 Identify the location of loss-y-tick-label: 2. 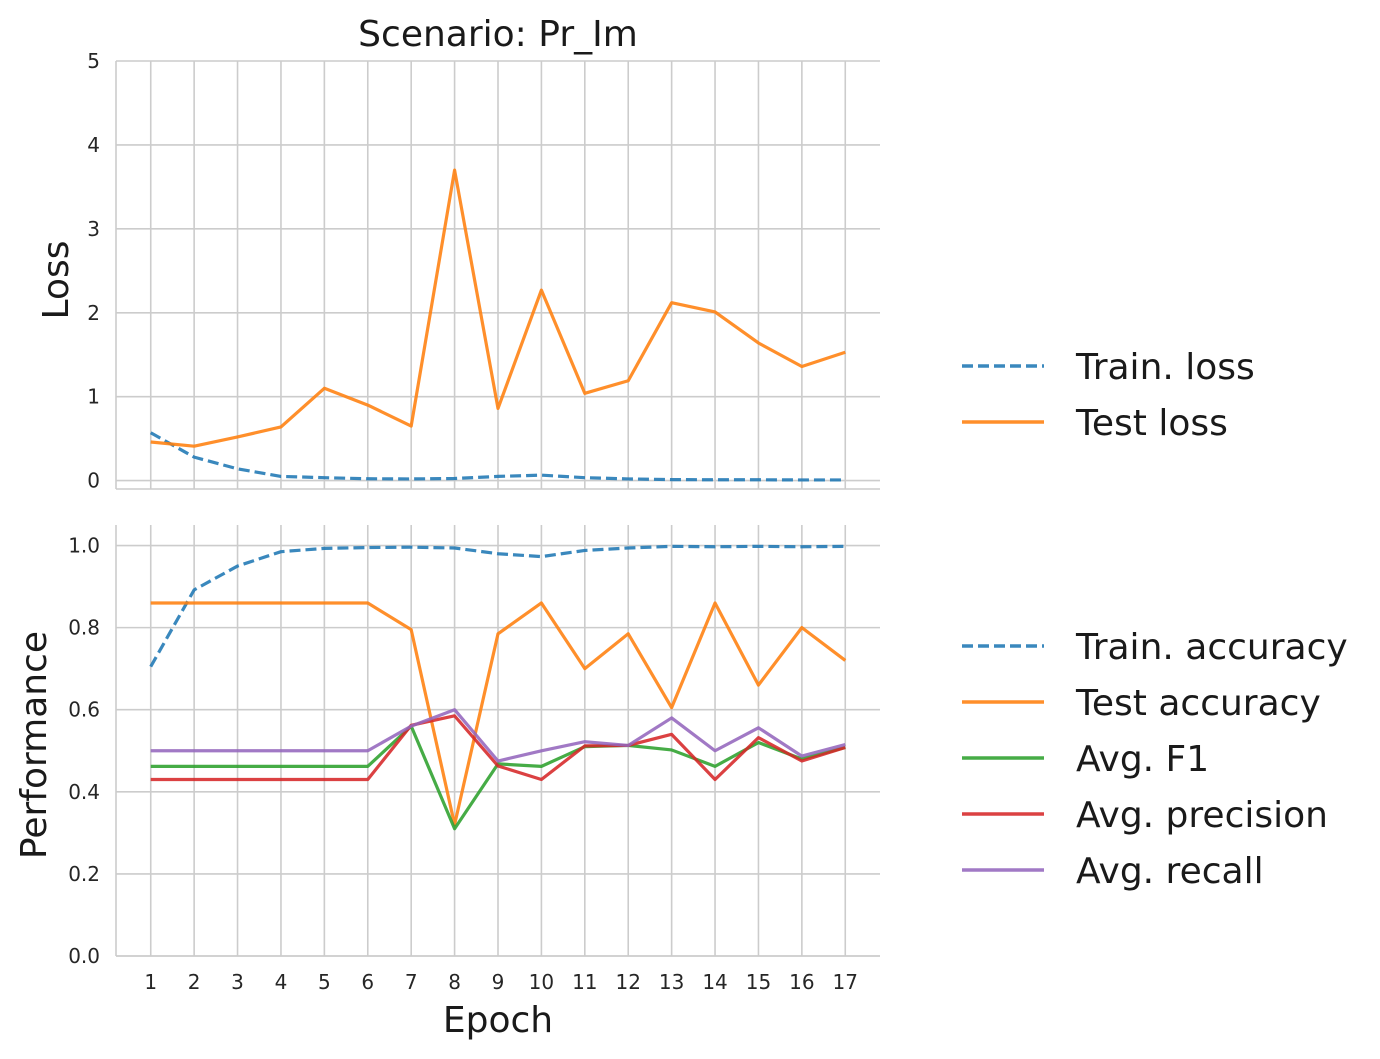
(93, 313).